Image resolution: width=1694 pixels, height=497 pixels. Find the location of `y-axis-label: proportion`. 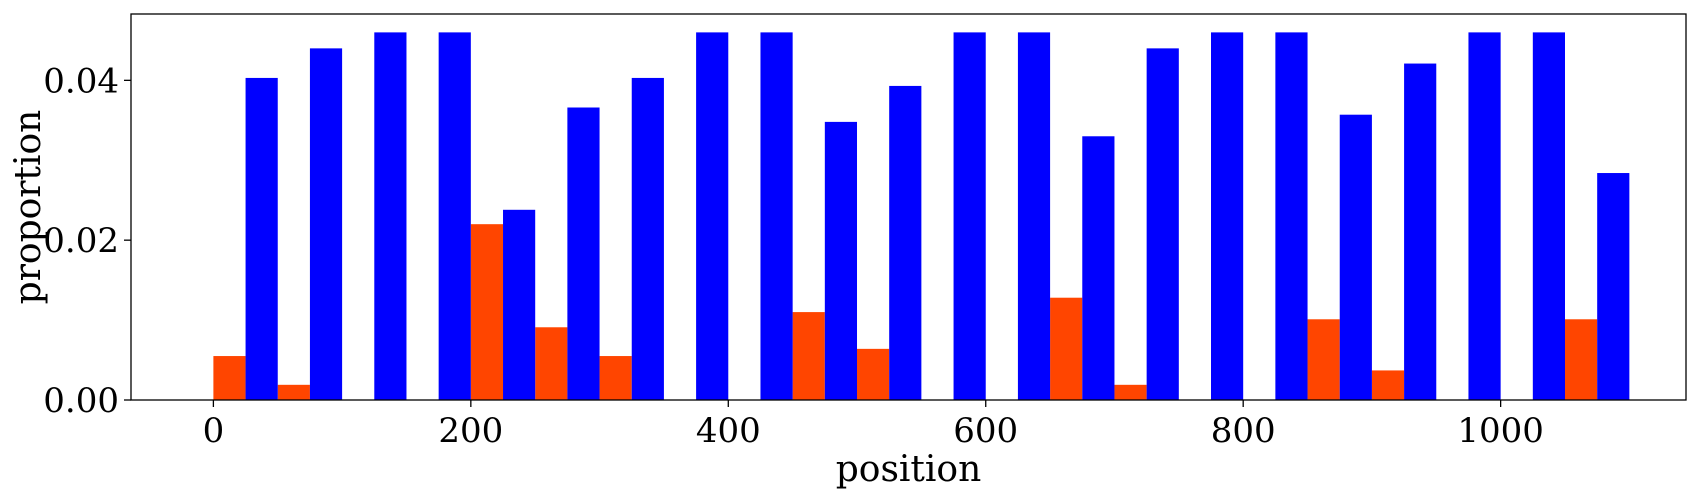

y-axis-label: proportion is located at coordinates (28, 207).